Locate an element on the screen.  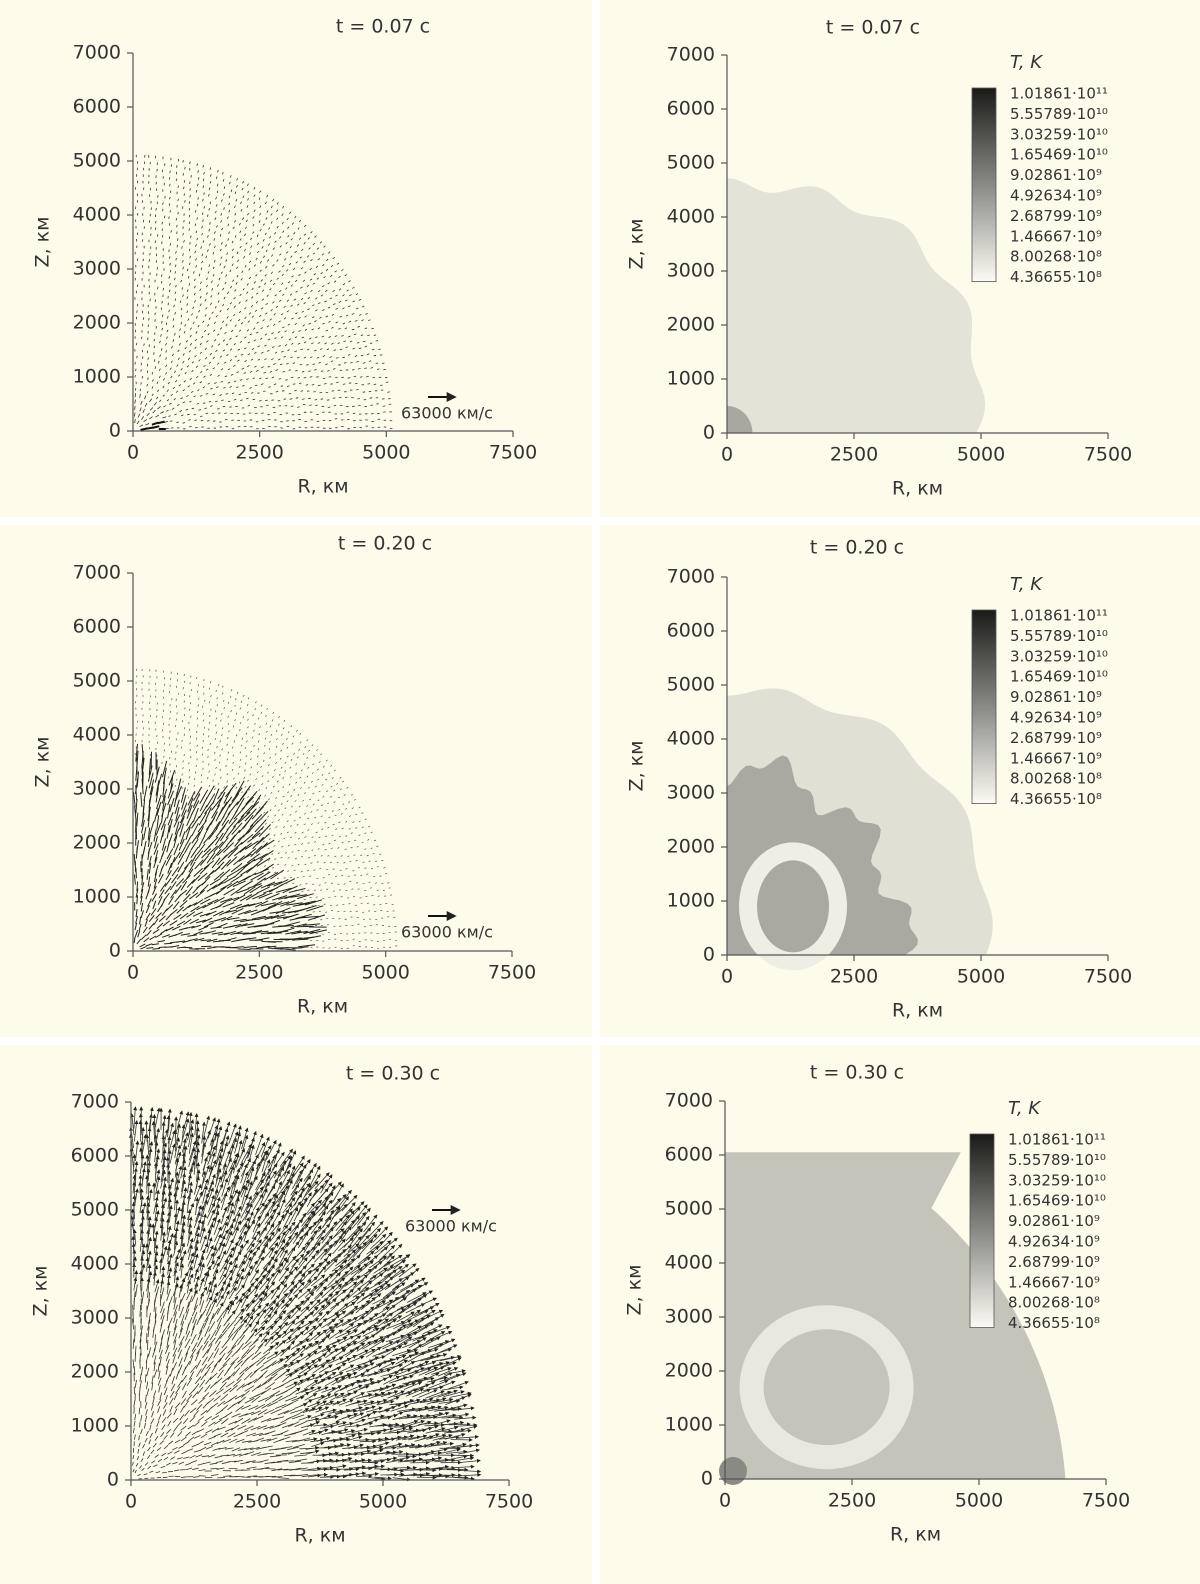
y-tick-label: 6000 is located at coordinates (97, 627).